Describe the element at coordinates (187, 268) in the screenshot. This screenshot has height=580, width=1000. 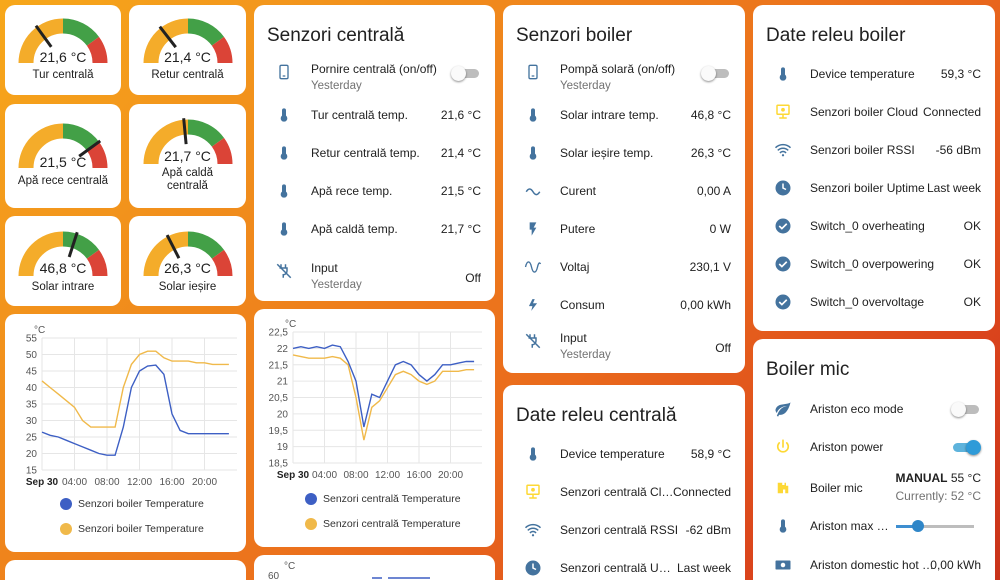
I see `gauge-value: 26,3 °C` at that location.